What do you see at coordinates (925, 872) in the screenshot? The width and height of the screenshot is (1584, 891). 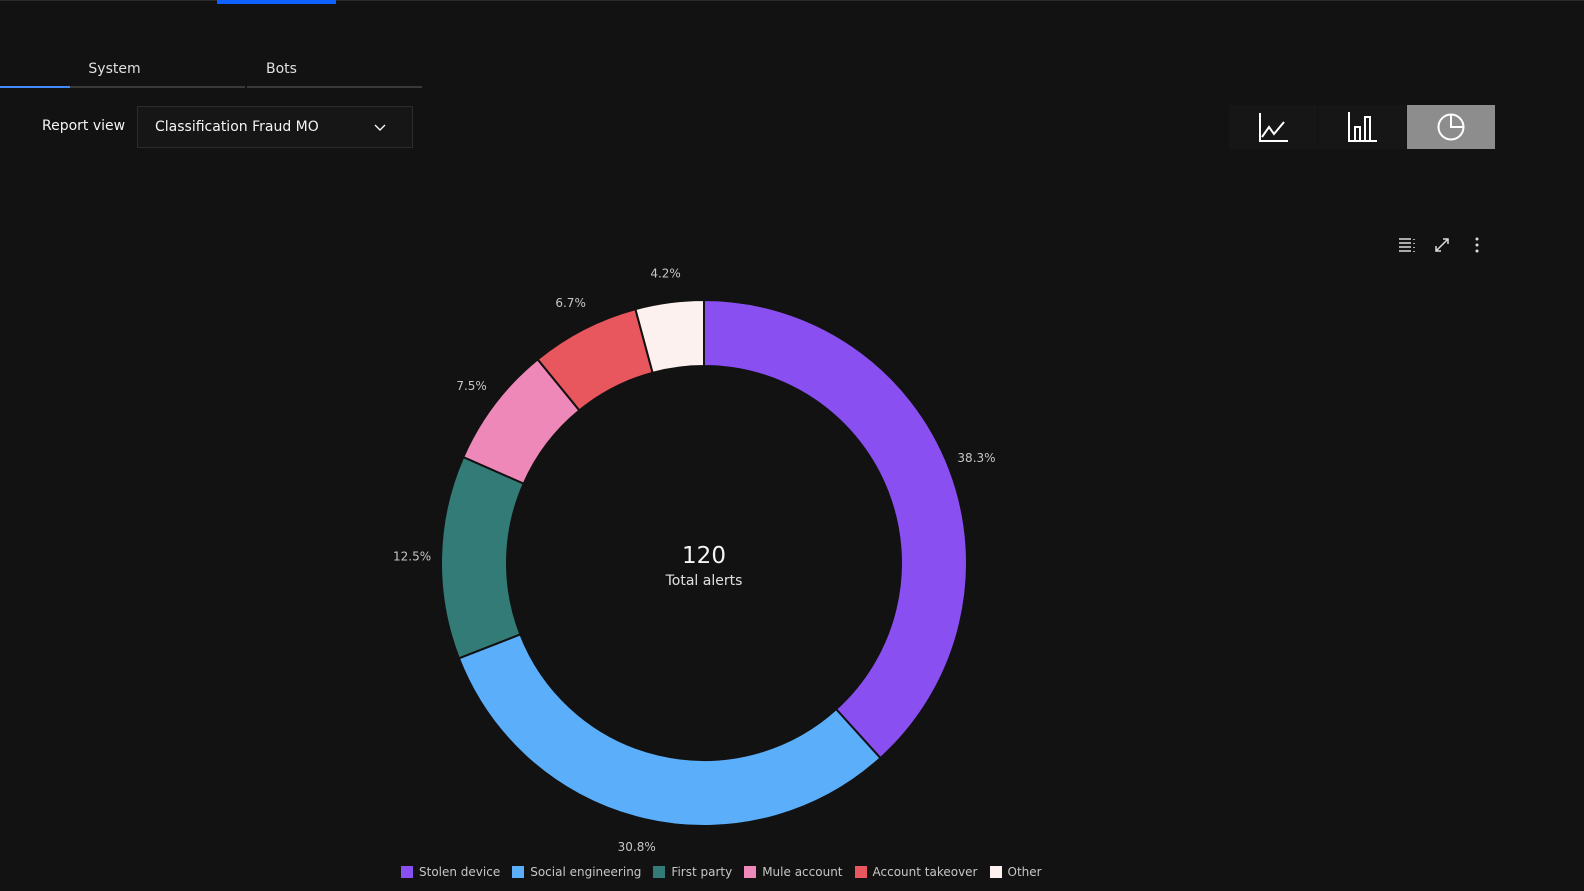 I see `legend-label: Account takeover` at bounding box center [925, 872].